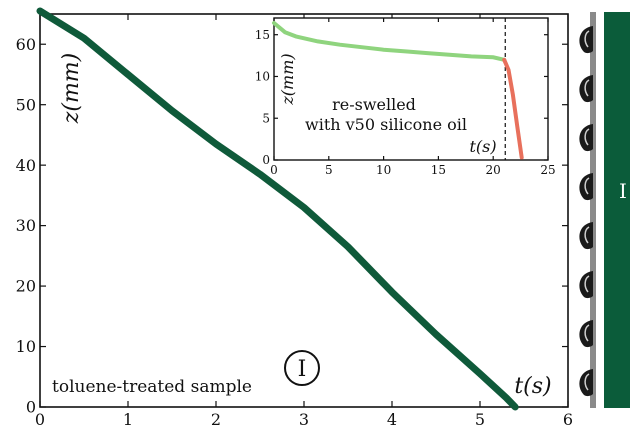 This screenshot has width=630, height=429. I want to click on inset-annotation-line1: re-swelled, so click(374, 104).